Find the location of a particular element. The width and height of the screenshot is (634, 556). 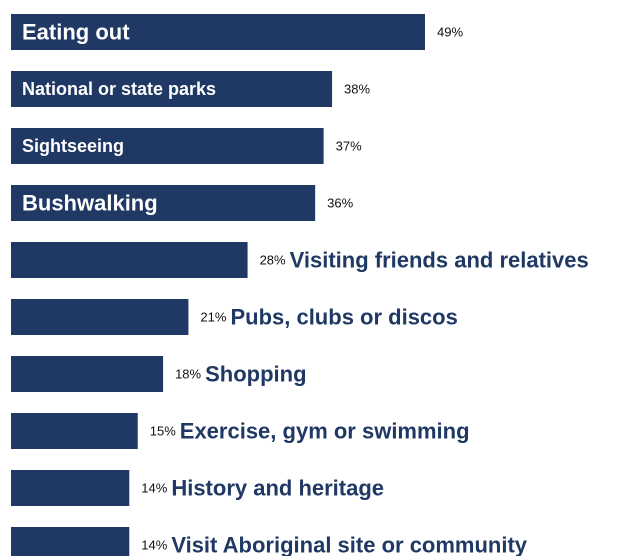

category-label: Pubs, clubs or discos is located at coordinates (343, 317).